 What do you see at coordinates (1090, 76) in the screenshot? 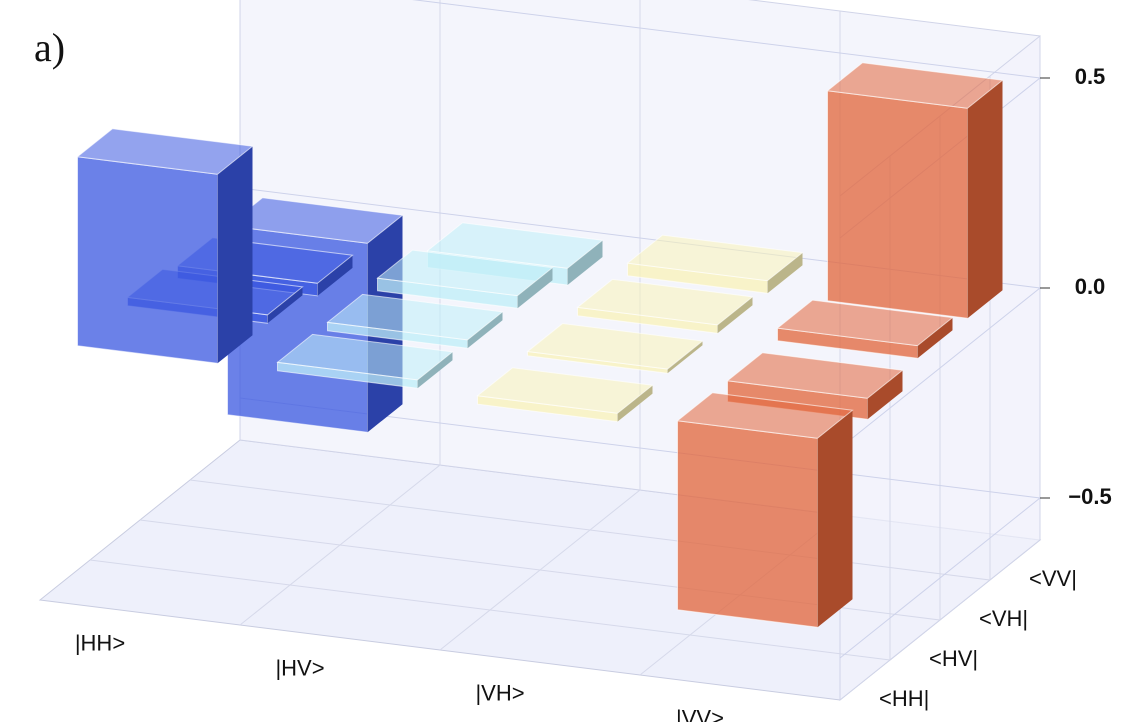
I see `z-tick-label: 0.5` at bounding box center [1090, 76].